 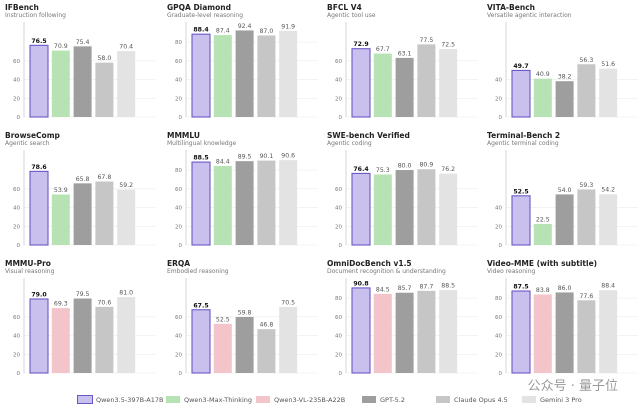 I want to click on panel-subtitle: Multilingual knowledge, so click(x=202, y=143).